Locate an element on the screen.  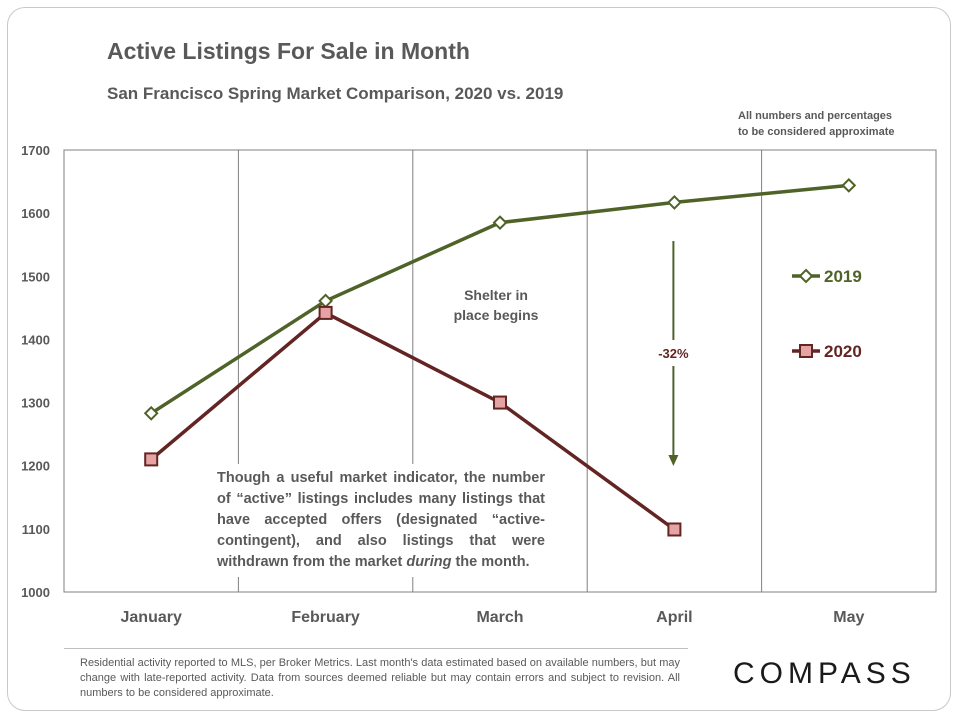
y-tick-label: 1400 is located at coordinates (35, 339).